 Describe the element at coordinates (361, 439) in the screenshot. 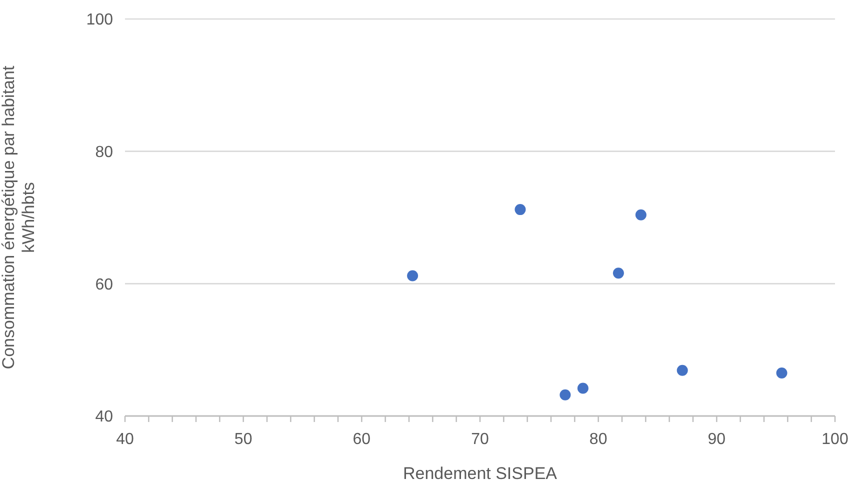

I see `x-tick-label: 60` at that location.